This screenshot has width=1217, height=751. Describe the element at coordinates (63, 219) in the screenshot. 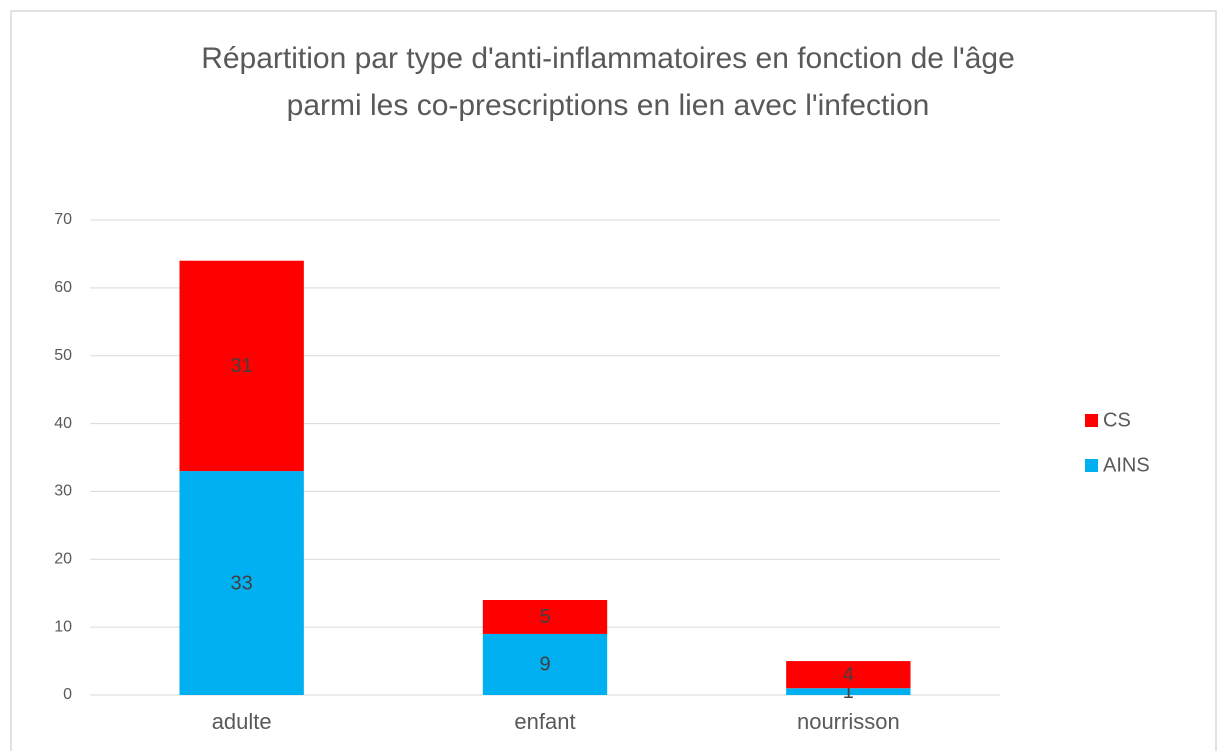

I see `y-tick-label: 70` at that location.